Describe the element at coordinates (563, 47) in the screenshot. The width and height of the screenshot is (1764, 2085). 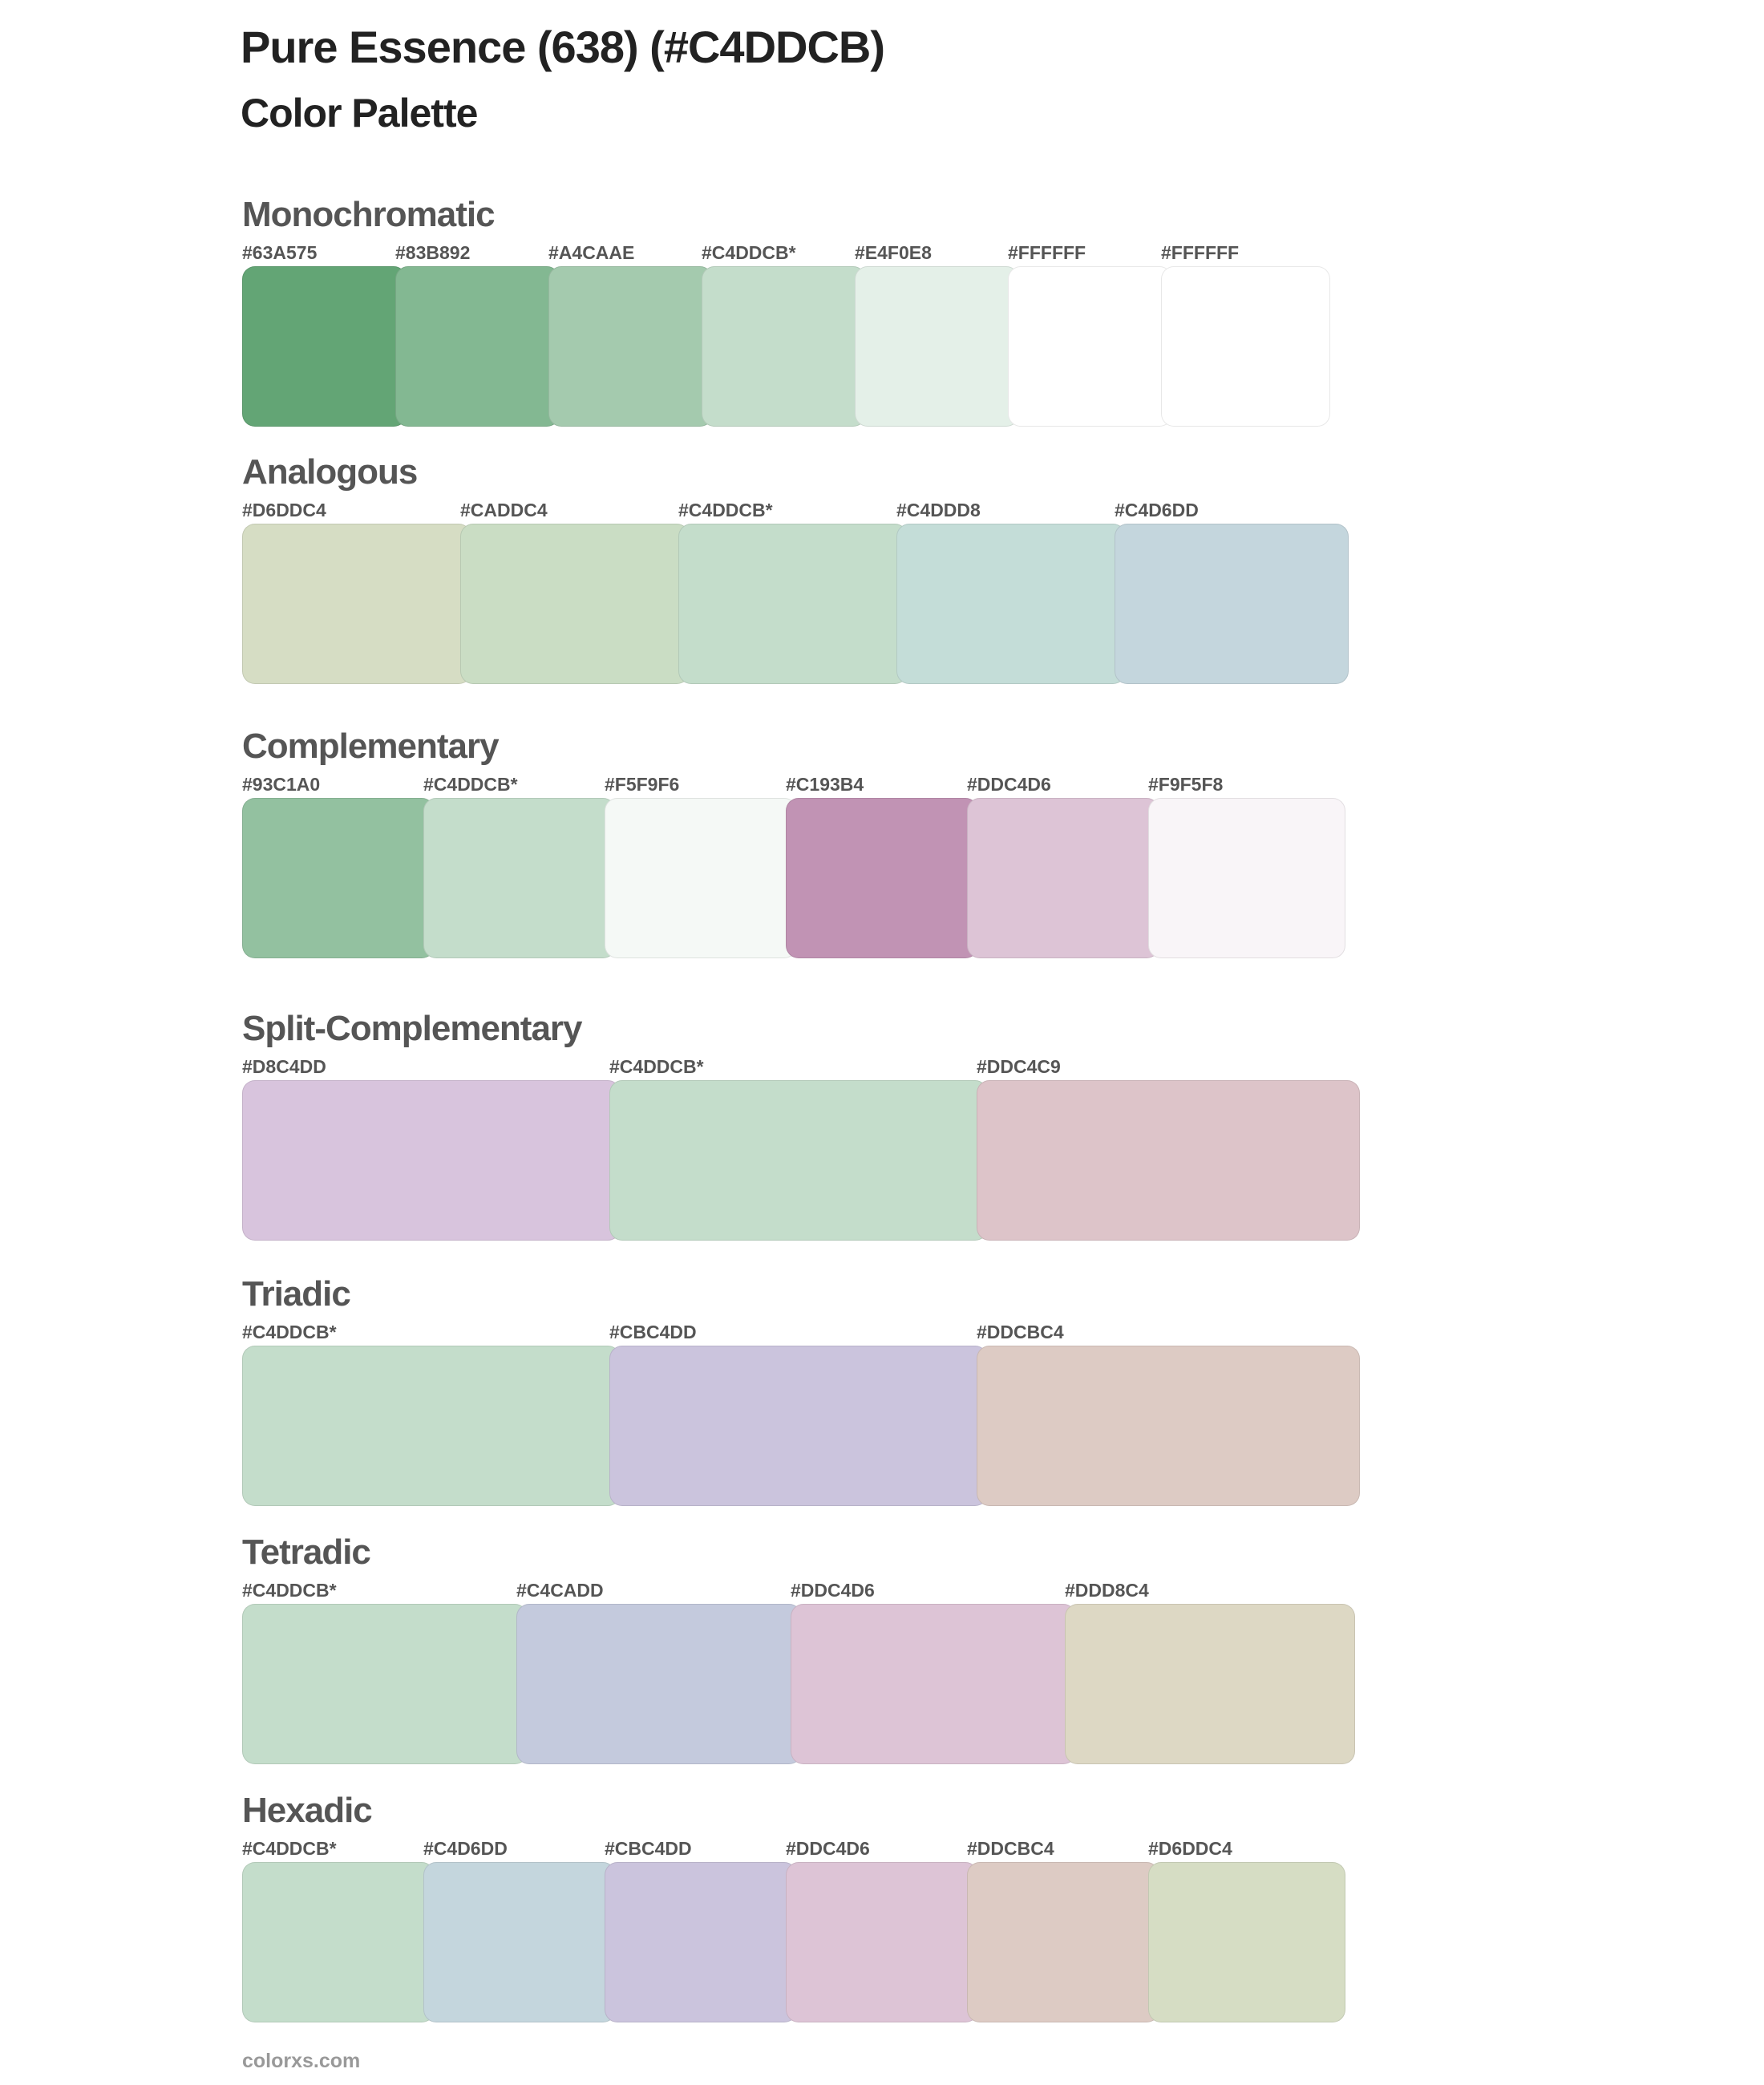
I see `page-title: Pure Essence (638) (#C4DDCB)` at that location.